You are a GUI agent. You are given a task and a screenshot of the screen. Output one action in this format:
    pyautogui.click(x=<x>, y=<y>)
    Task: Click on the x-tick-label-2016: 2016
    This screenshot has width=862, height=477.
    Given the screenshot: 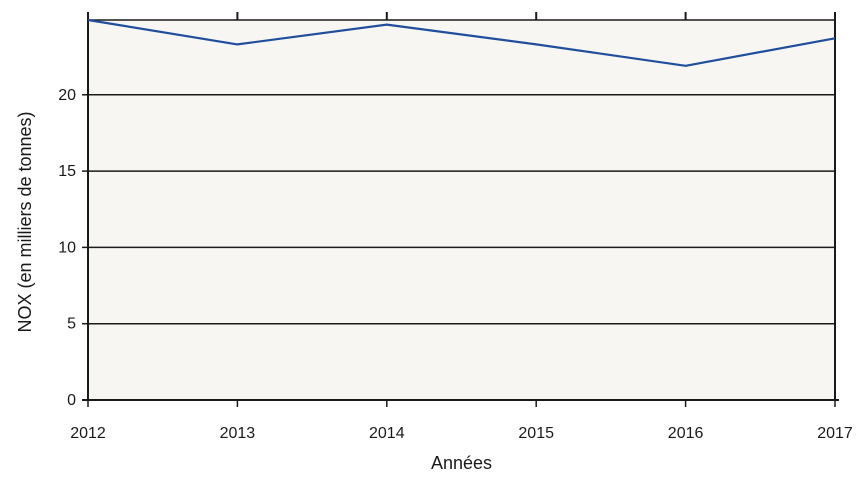 What is the action you would take?
    pyautogui.click(x=686, y=433)
    